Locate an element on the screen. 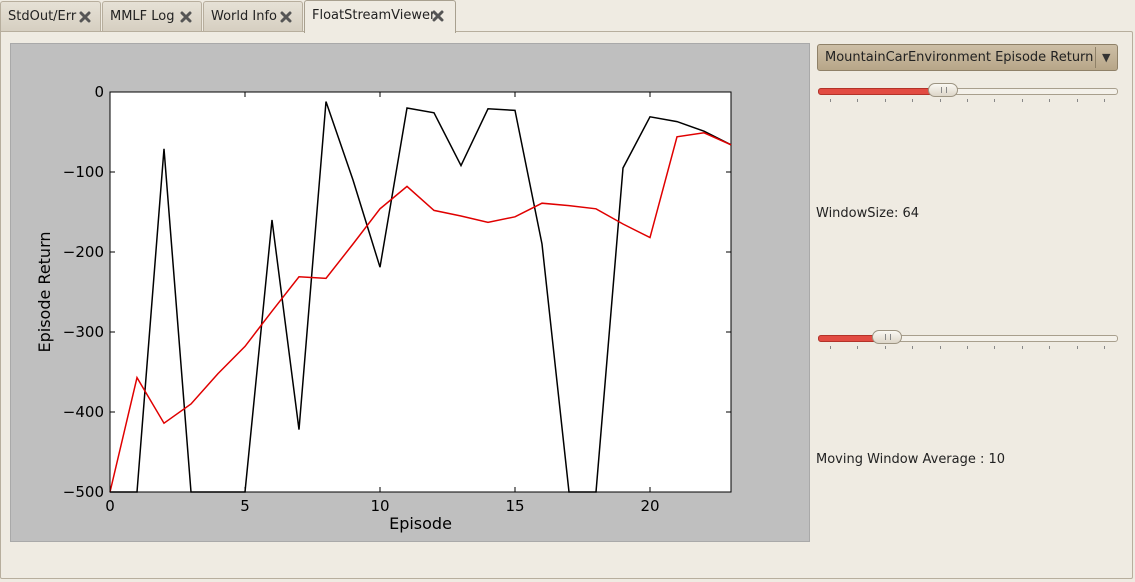 The height and width of the screenshot is (582, 1135). stream-select-dropdown: MountainCarEnvironment Episode Return ▼ is located at coordinates (967, 57).